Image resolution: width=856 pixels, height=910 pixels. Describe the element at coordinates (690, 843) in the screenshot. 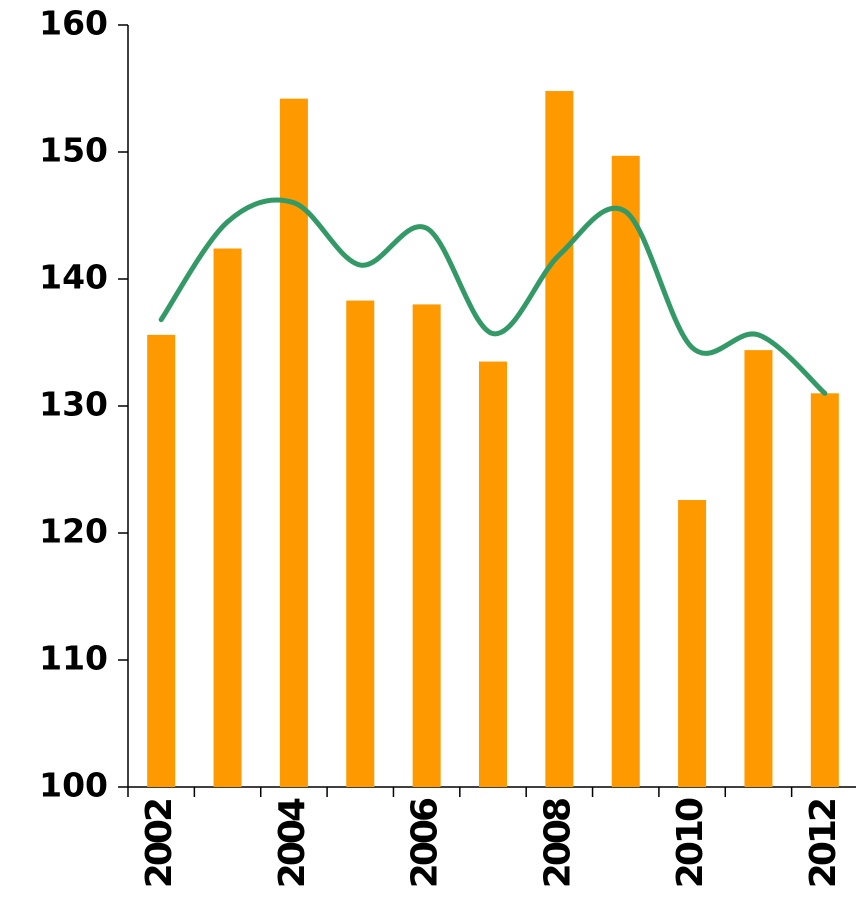

I see `x-tick-label: 2010` at that location.